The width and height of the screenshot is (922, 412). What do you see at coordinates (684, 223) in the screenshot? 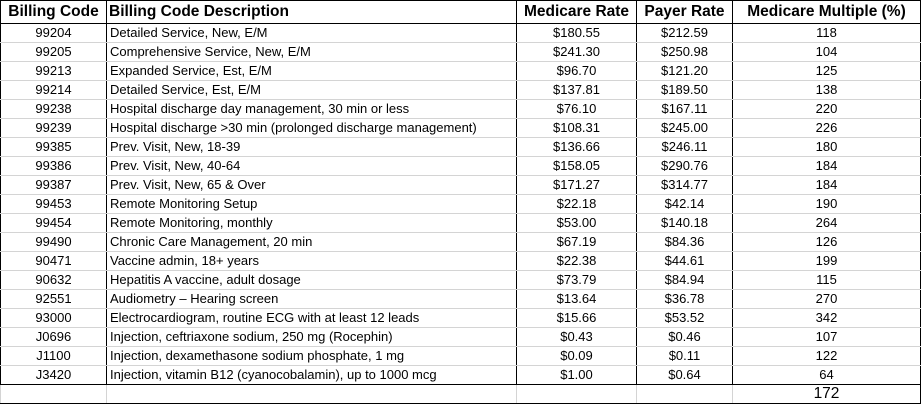
I see `payer-rate-cell: $140.18` at bounding box center [684, 223].